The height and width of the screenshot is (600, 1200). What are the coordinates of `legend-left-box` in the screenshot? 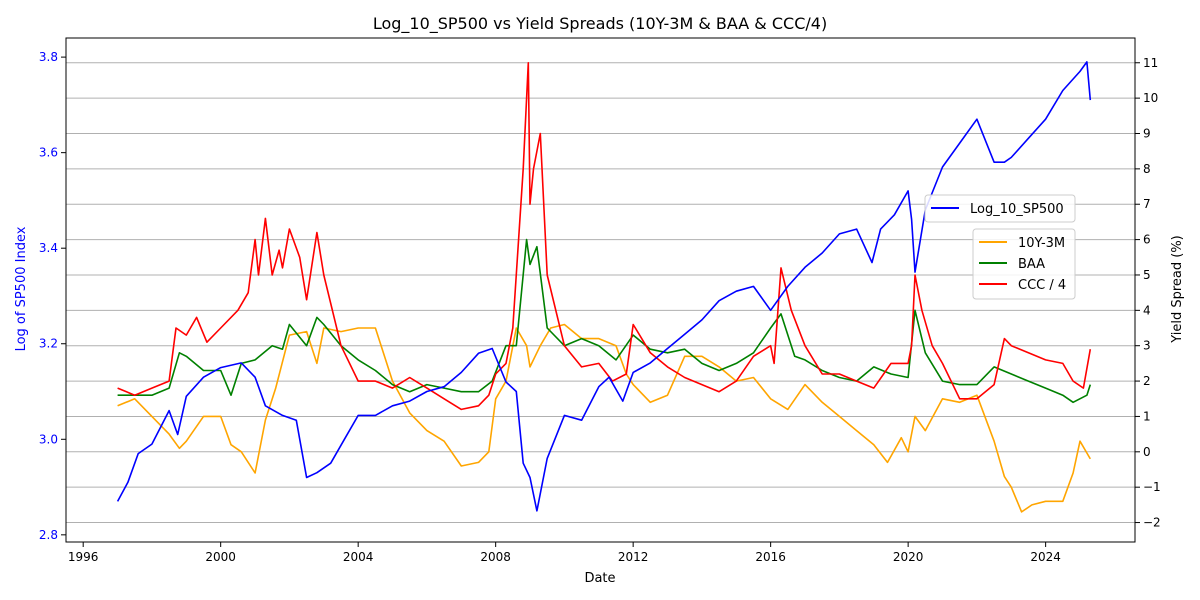 It's located at (1000, 208).